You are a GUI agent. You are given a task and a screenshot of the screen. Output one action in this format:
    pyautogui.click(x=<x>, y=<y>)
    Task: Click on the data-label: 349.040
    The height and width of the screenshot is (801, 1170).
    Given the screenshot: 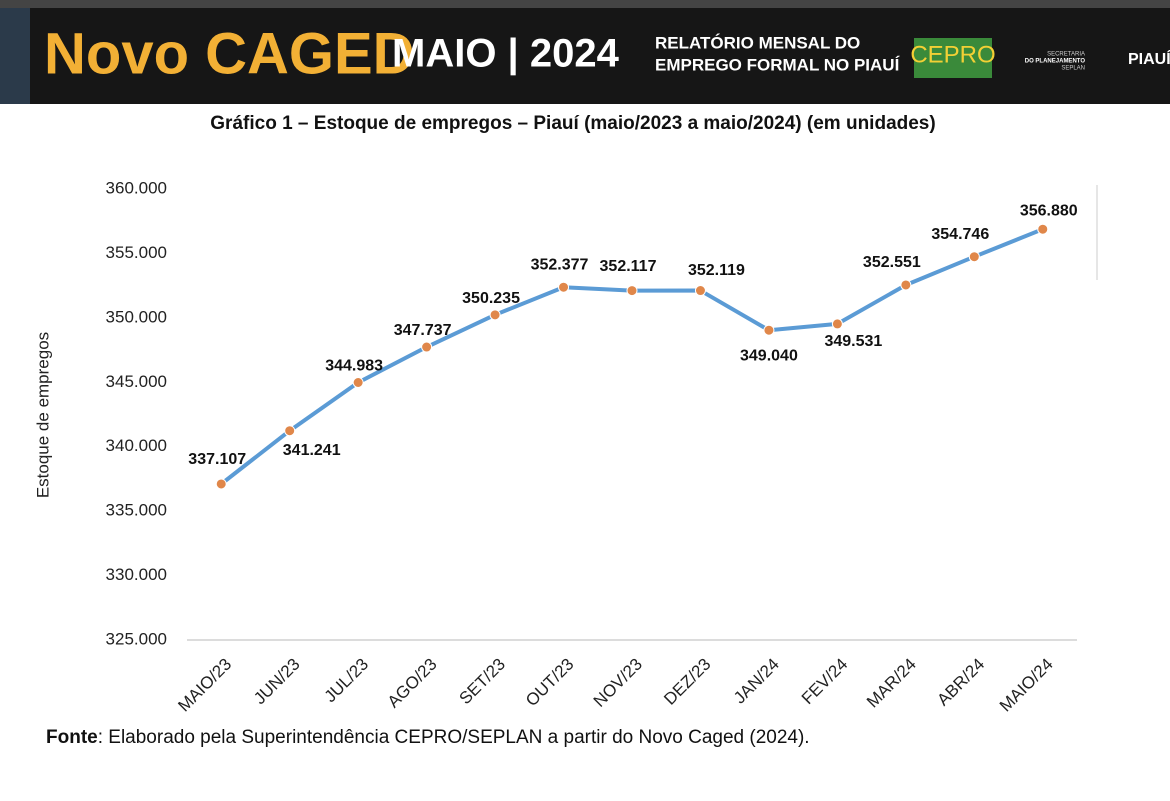 What is the action you would take?
    pyautogui.click(x=769, y=355)
    